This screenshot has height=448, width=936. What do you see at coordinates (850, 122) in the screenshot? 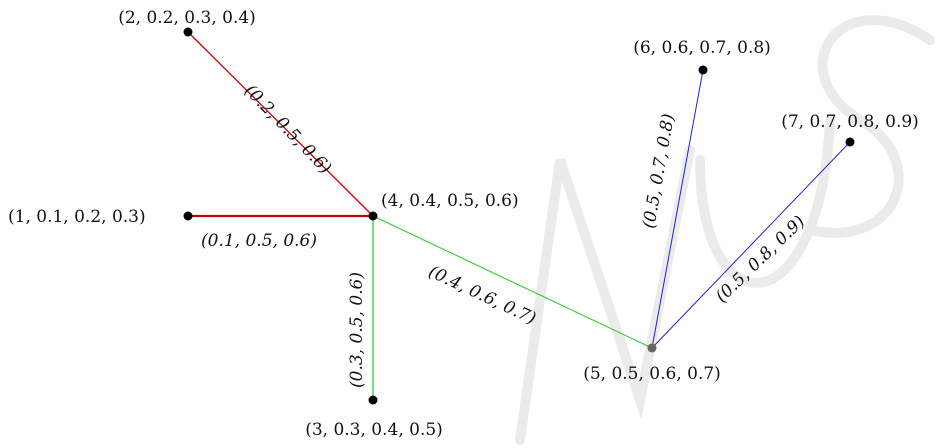
I see `node-label-7: (7, 0.7, 0.8, 0.9)` at bounding box center [850, 122].